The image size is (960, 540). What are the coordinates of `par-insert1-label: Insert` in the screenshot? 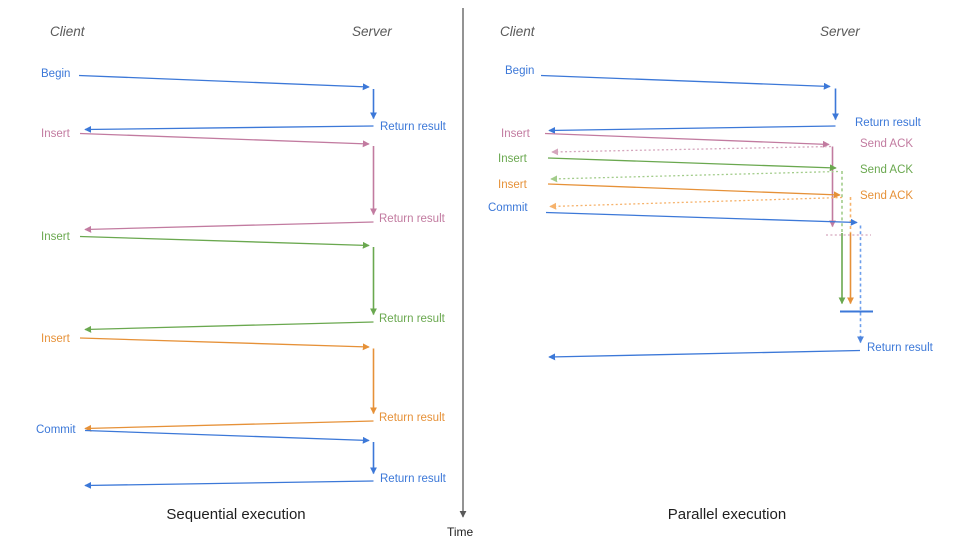 It's located at (516, 134).